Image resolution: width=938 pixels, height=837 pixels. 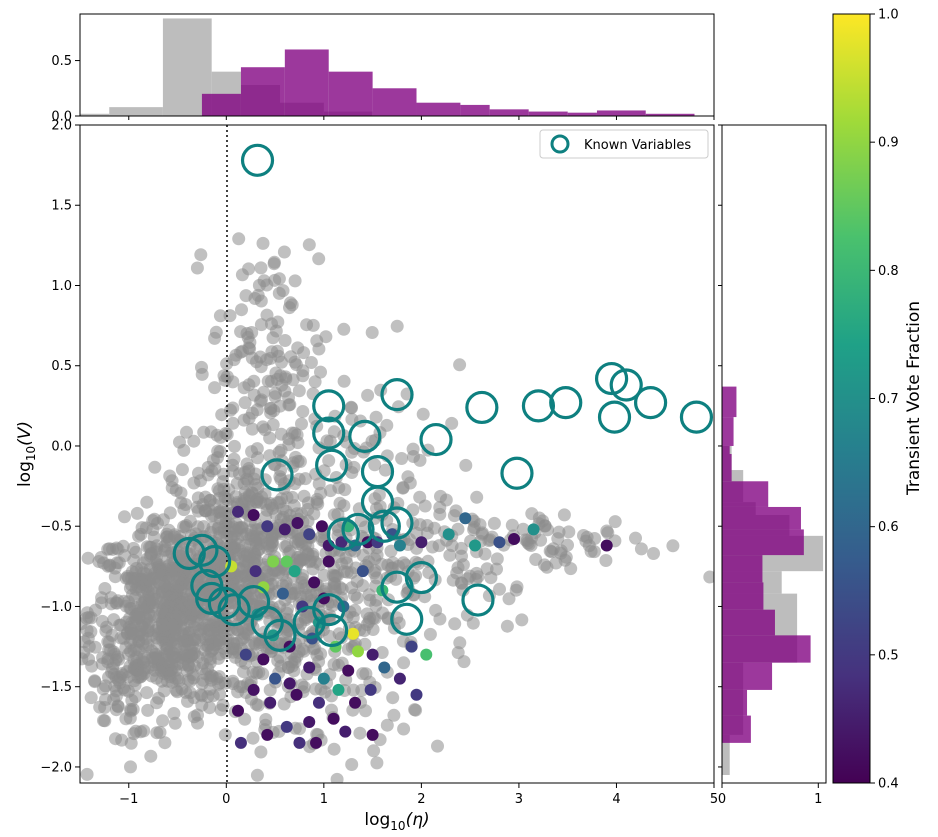 What do you see at coordinates (519, 799) in the screenshot?
I see `x-tick-label: 3` at bounding box center [519, 799].